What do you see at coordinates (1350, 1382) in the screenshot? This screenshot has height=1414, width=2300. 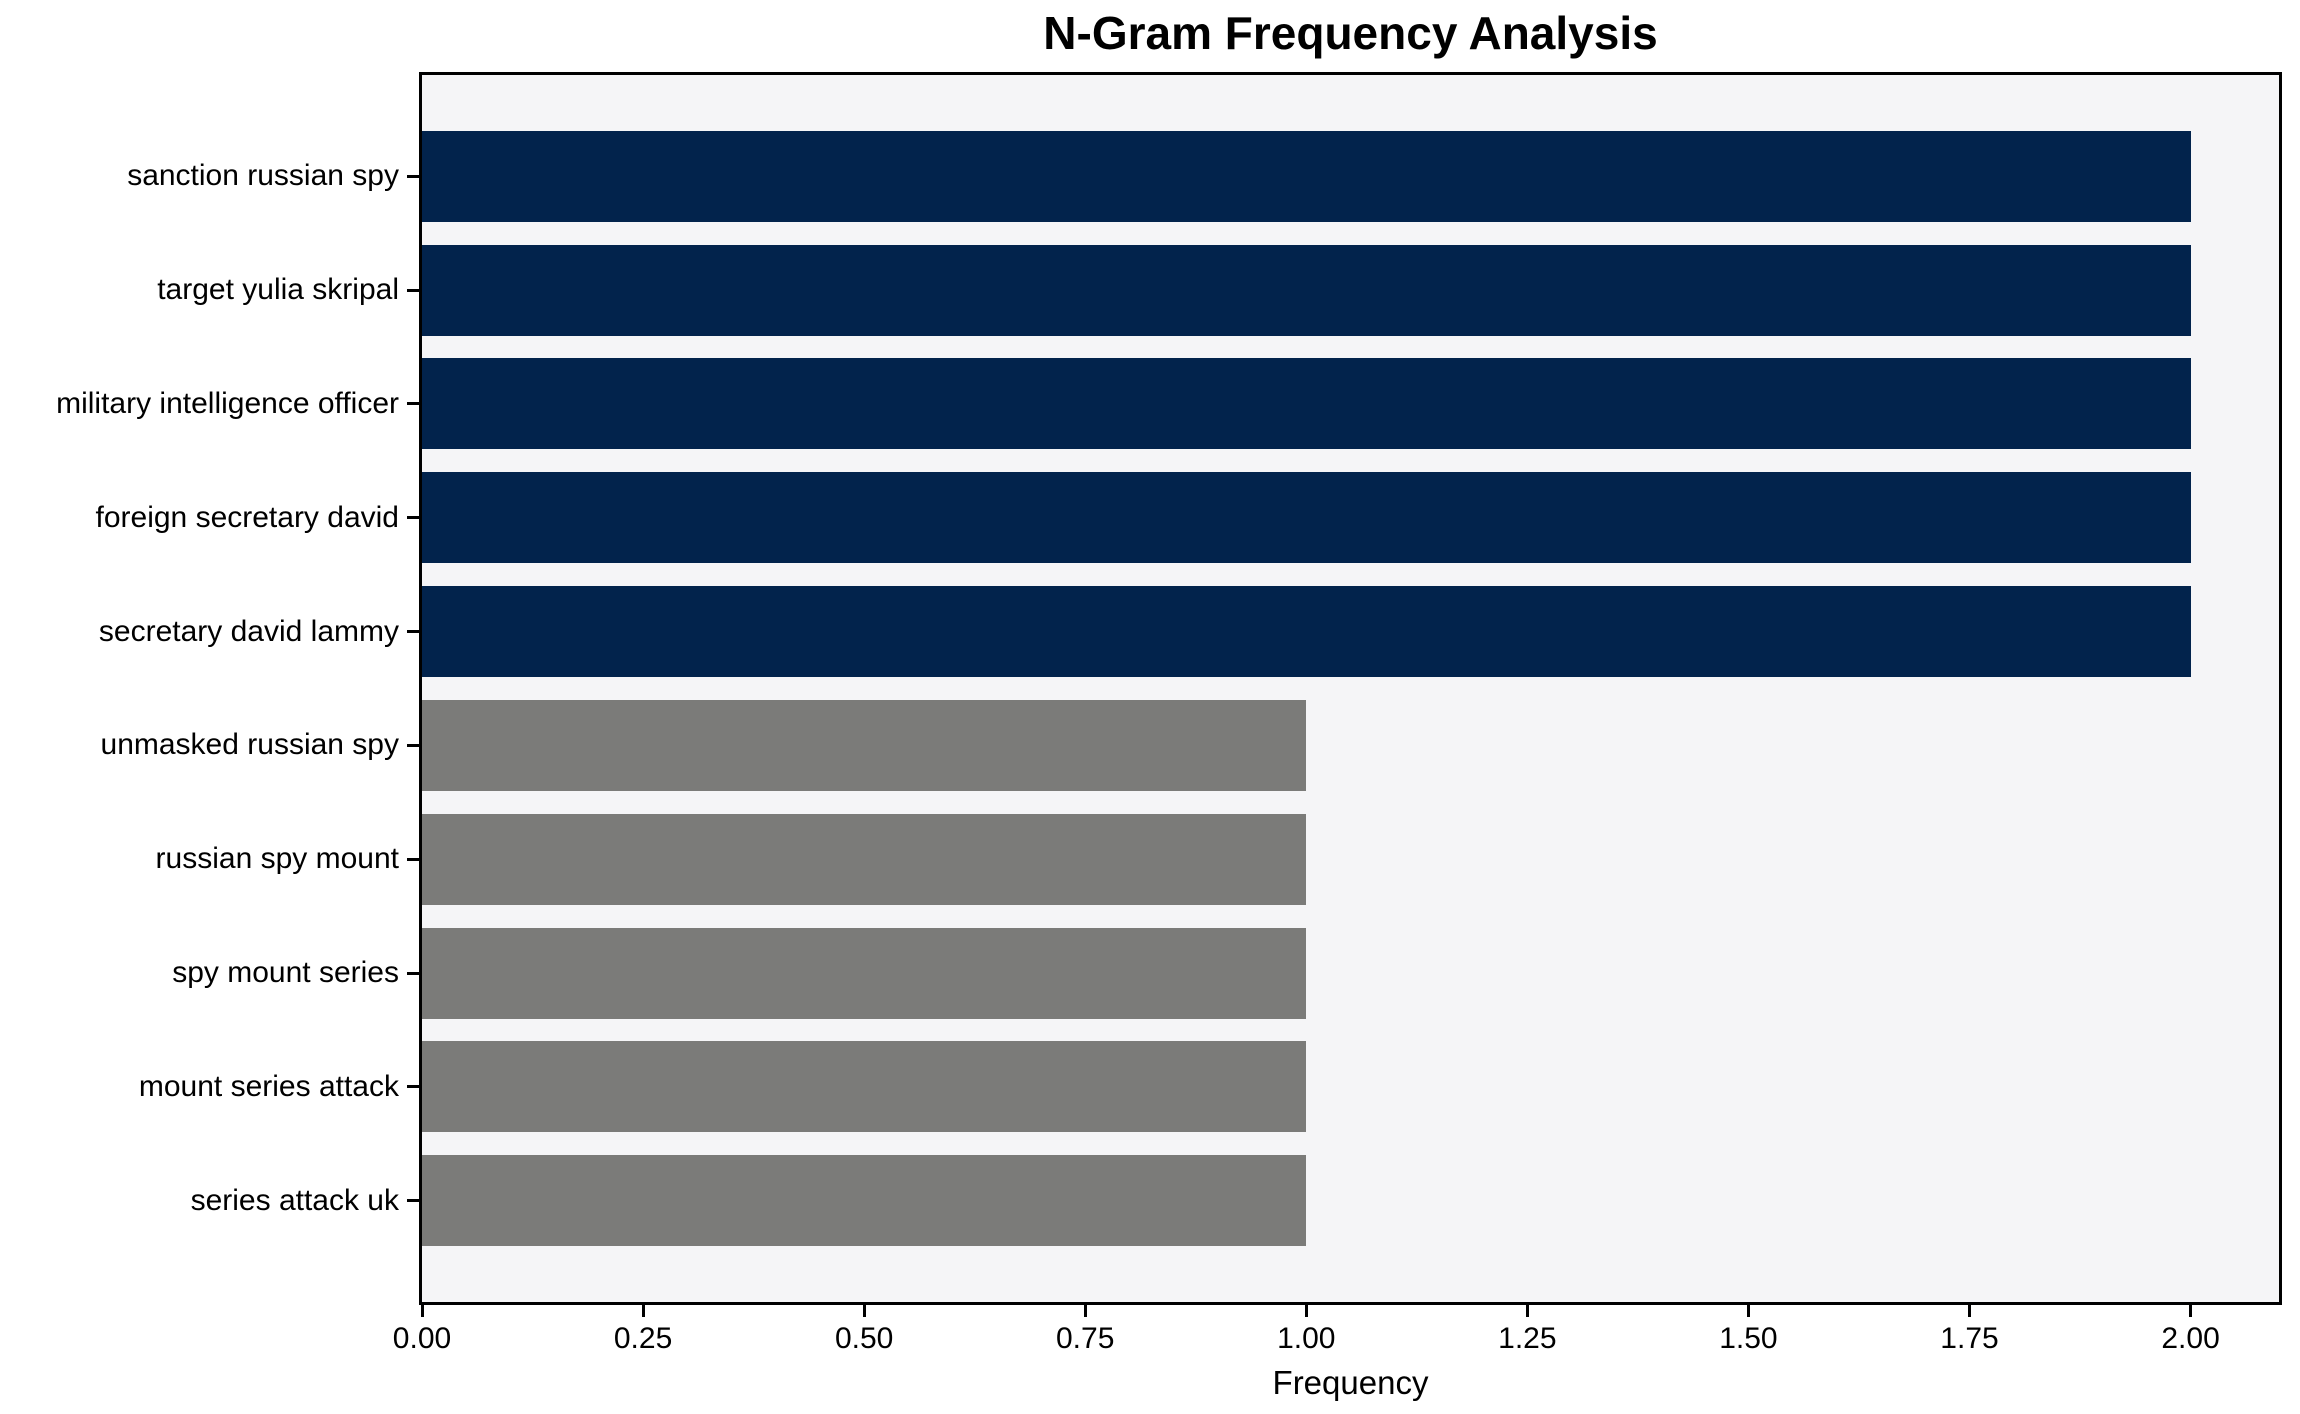 I see `x-axis-label: Frequency` at bounding box center [1350, 1382].